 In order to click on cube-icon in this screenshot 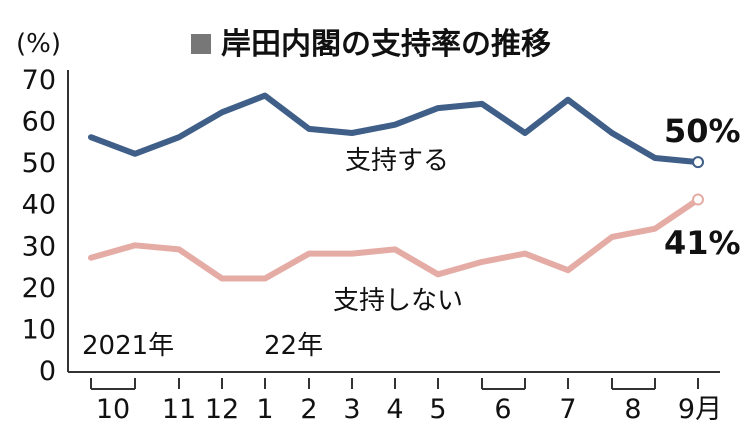, I will do `click(201, 44)`.